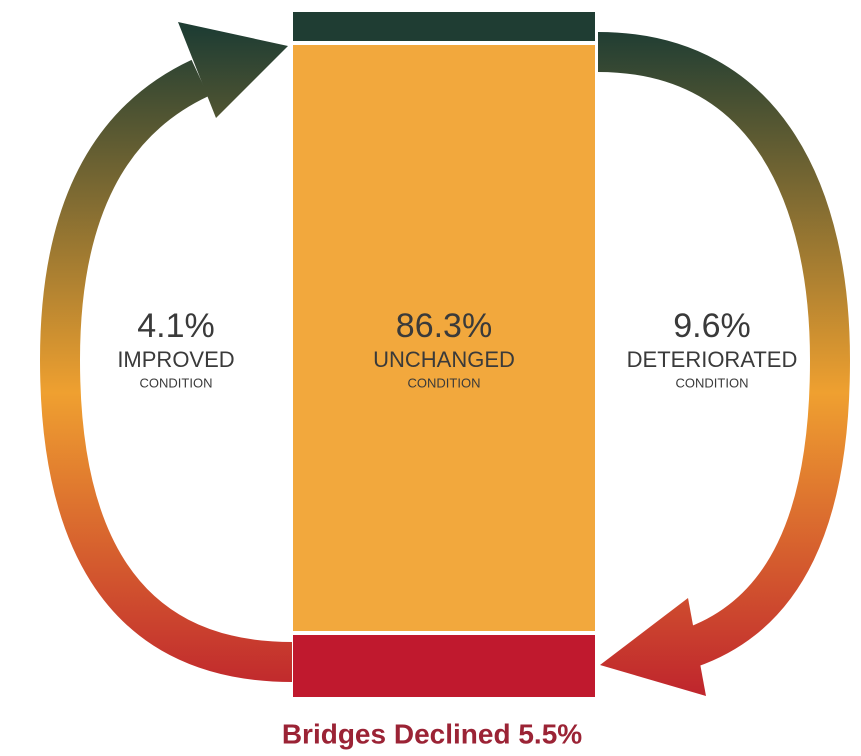 This screenshot has height=756, width=861. Describe the element at coordinates (233, 70) in the screenshot. I see `improved-arrowhead` at that location.